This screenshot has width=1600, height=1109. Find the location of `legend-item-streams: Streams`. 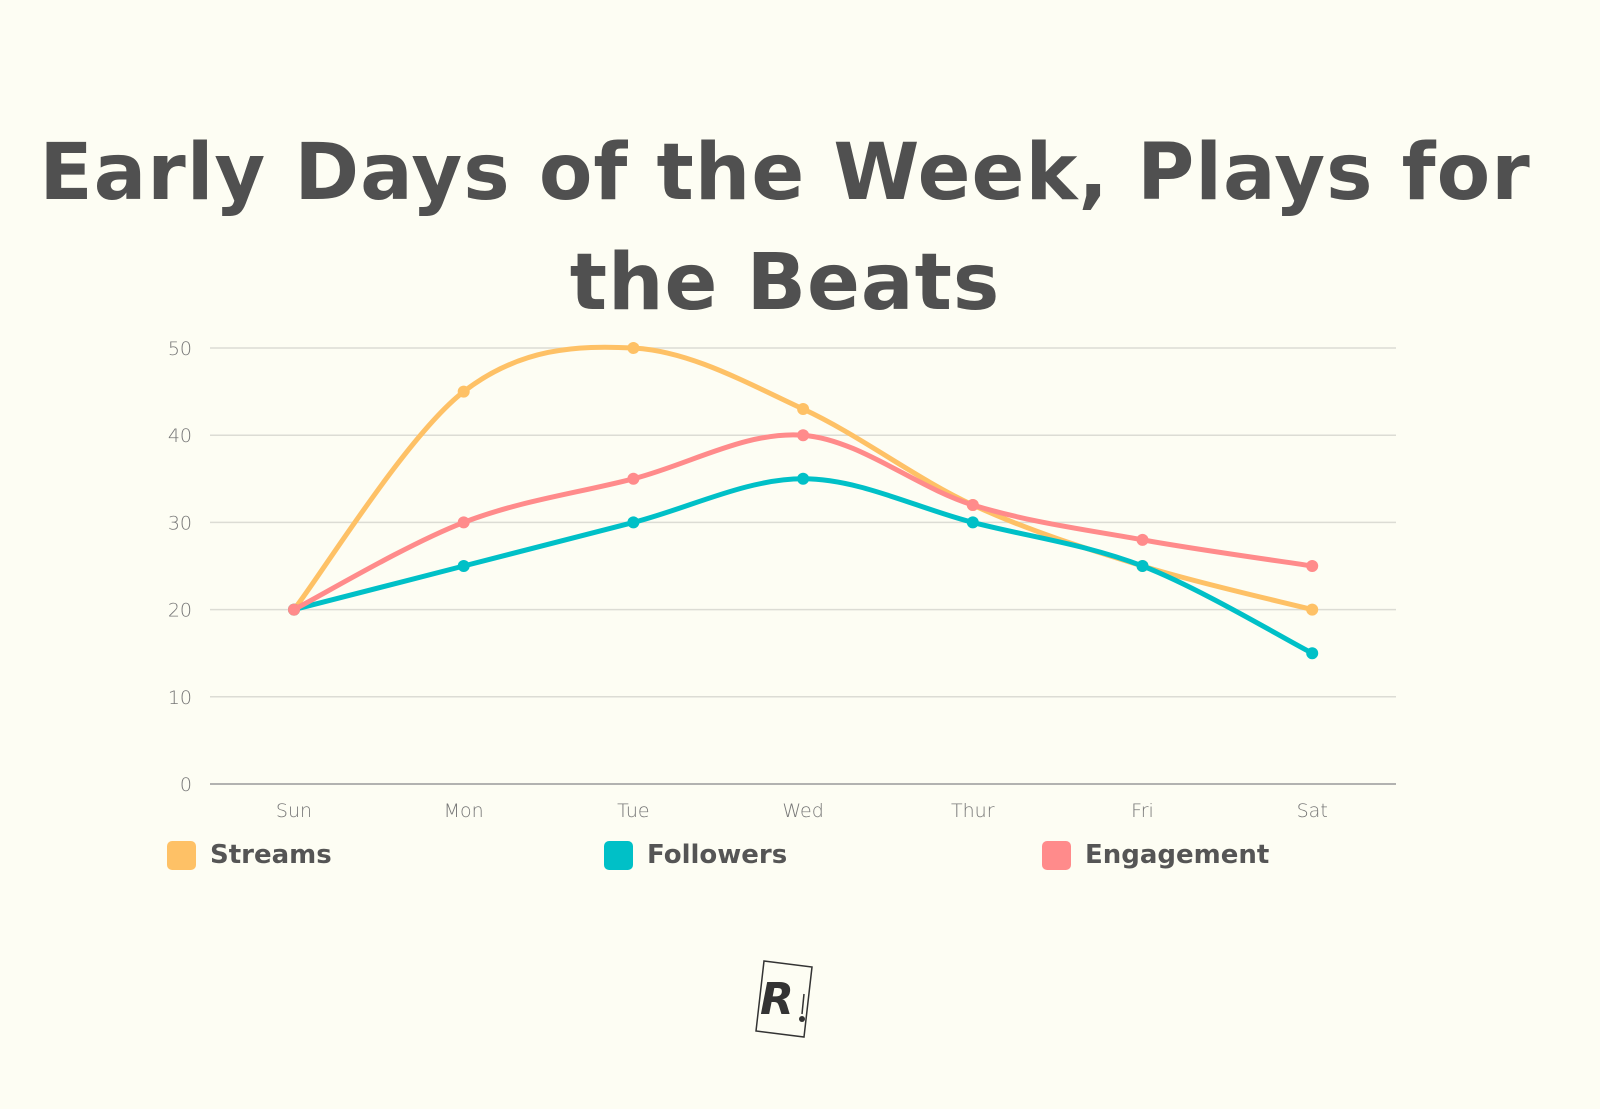

legend-item-streams: Streams is located at coordinates (249, 855).